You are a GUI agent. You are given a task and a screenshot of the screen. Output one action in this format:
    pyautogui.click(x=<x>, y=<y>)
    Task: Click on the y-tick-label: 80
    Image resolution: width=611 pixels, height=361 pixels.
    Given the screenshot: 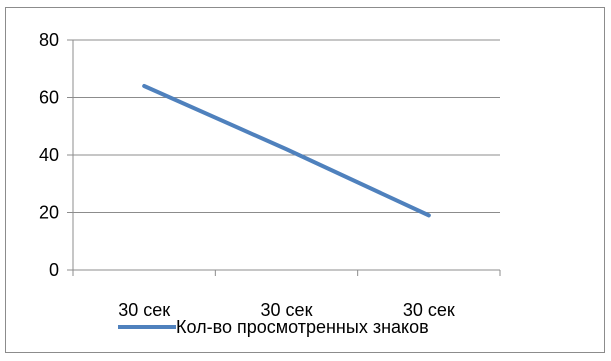 What is the action you would take?
    pyautogui.click(x=49, y=40)
    